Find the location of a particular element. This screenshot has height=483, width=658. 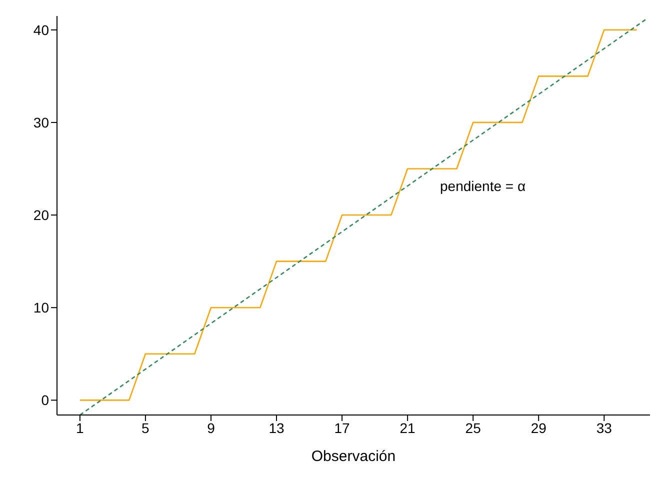

x-tick-label: 13 is located at coordinates (276, 428).